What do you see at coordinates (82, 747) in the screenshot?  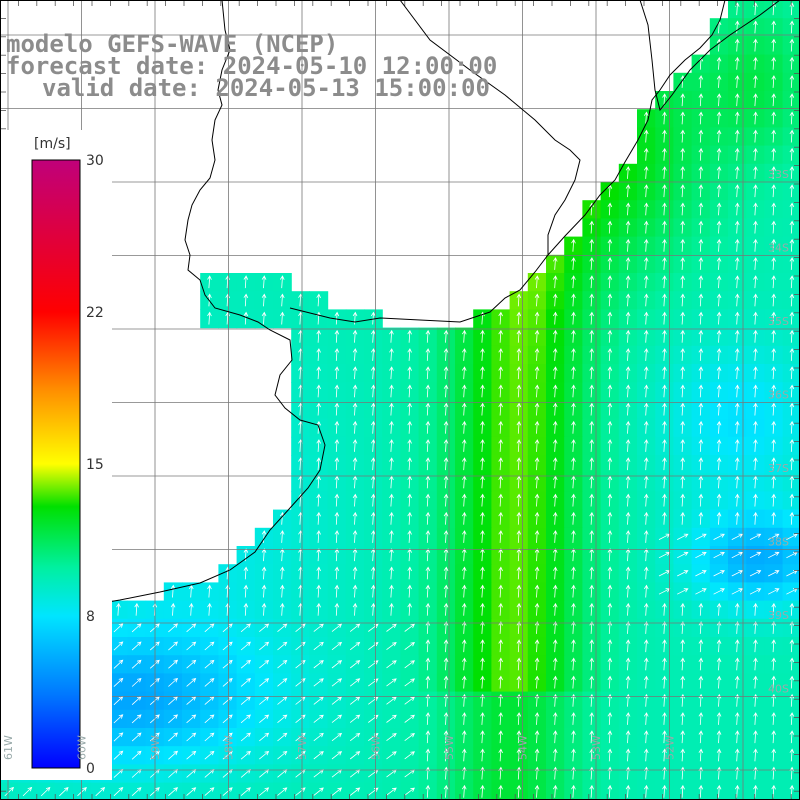 I see `longitude-label: 60W` at bounding box center [82, 747].